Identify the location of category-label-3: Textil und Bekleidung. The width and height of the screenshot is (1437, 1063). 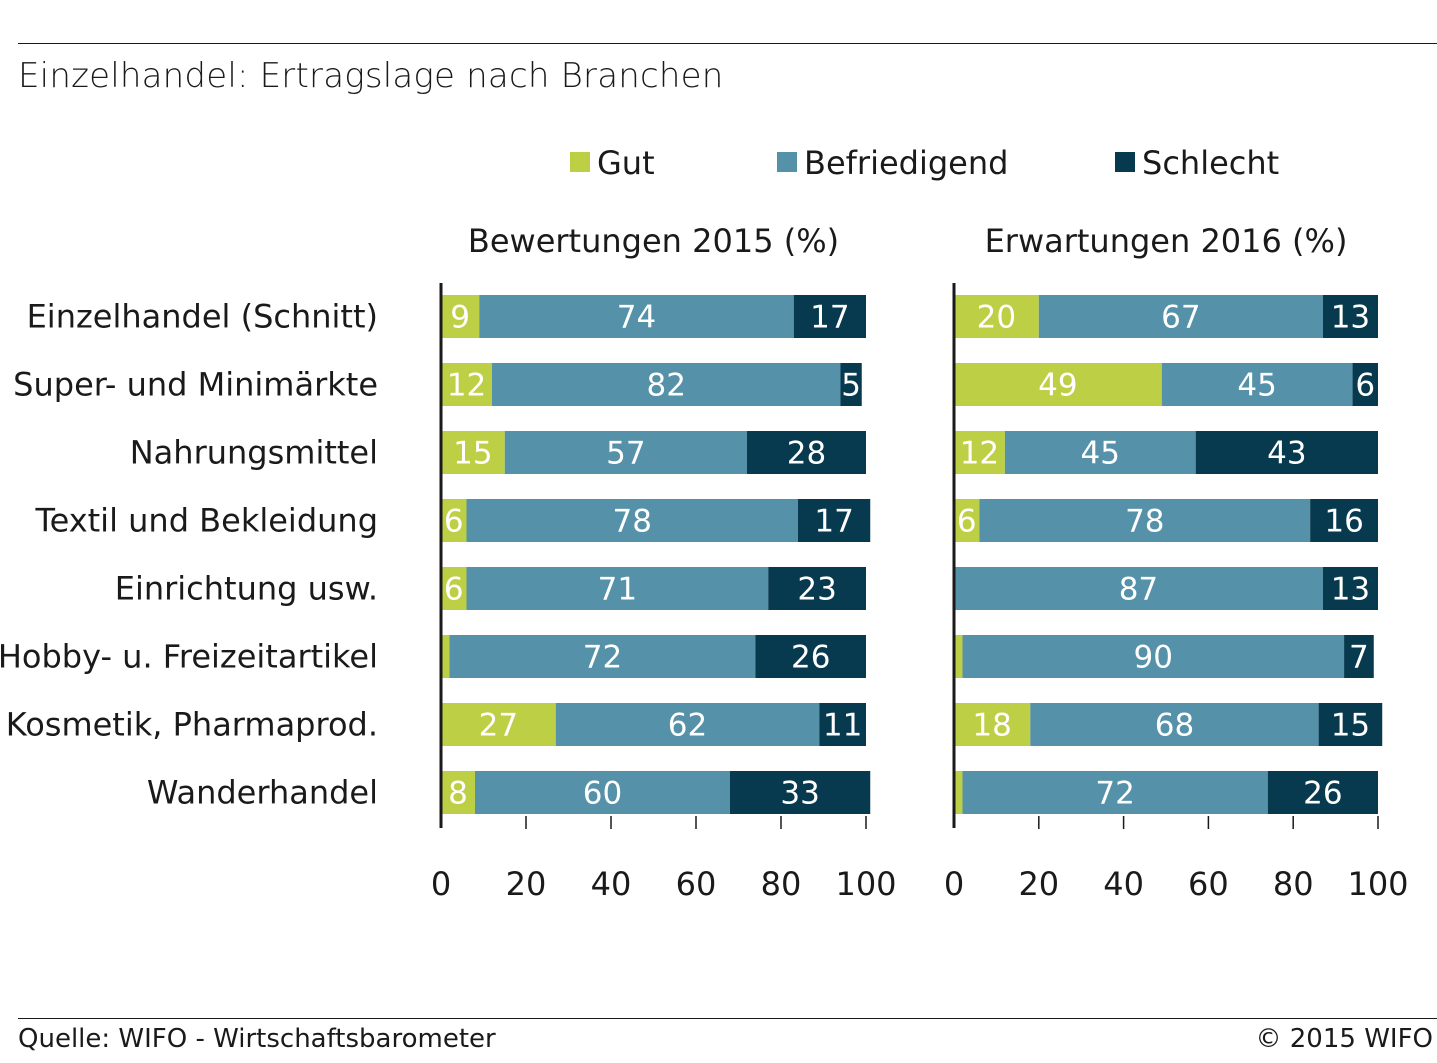
(206, 521).